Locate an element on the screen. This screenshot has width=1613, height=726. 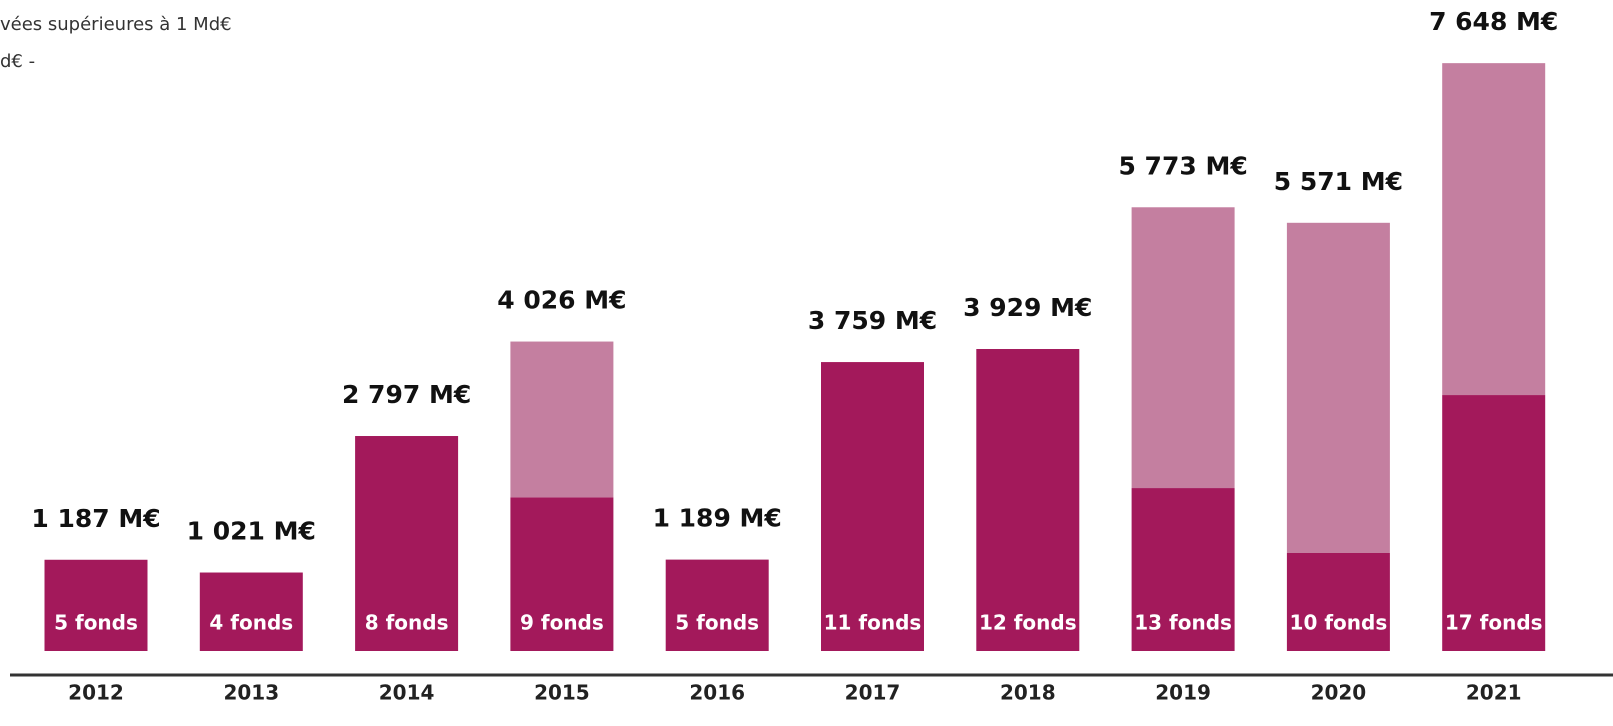
total-label: 1 021 M€ is located at coordinates (251, 531).